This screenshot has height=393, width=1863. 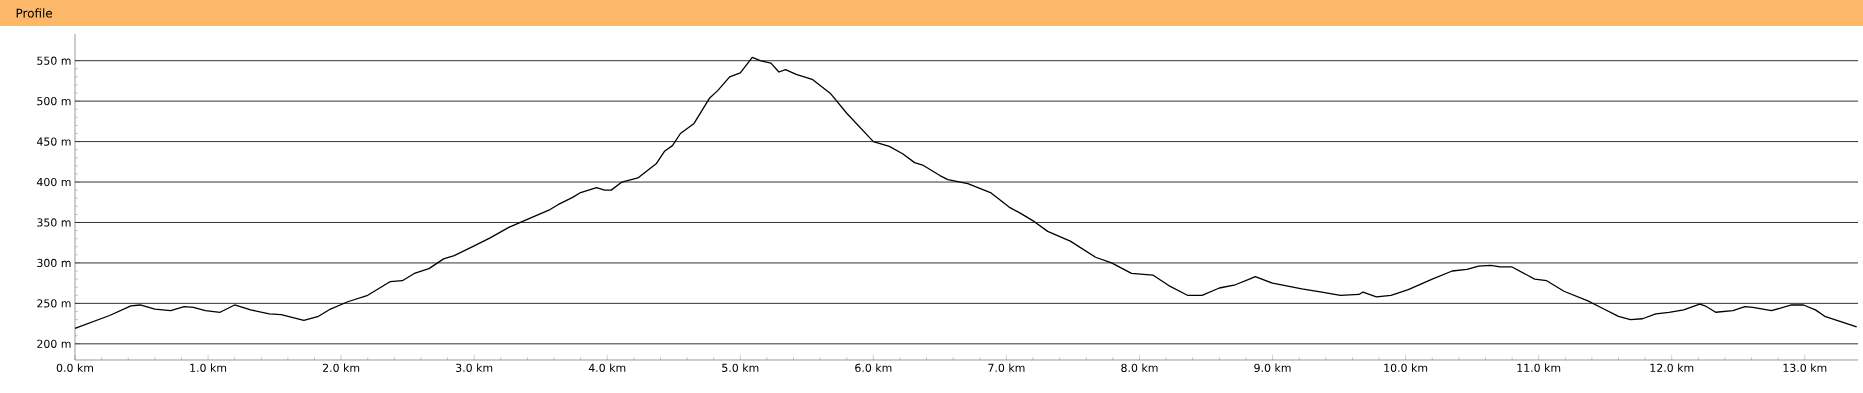 I want to click on x-tick-label: 9.0 km, so click(x=1272, y=367).